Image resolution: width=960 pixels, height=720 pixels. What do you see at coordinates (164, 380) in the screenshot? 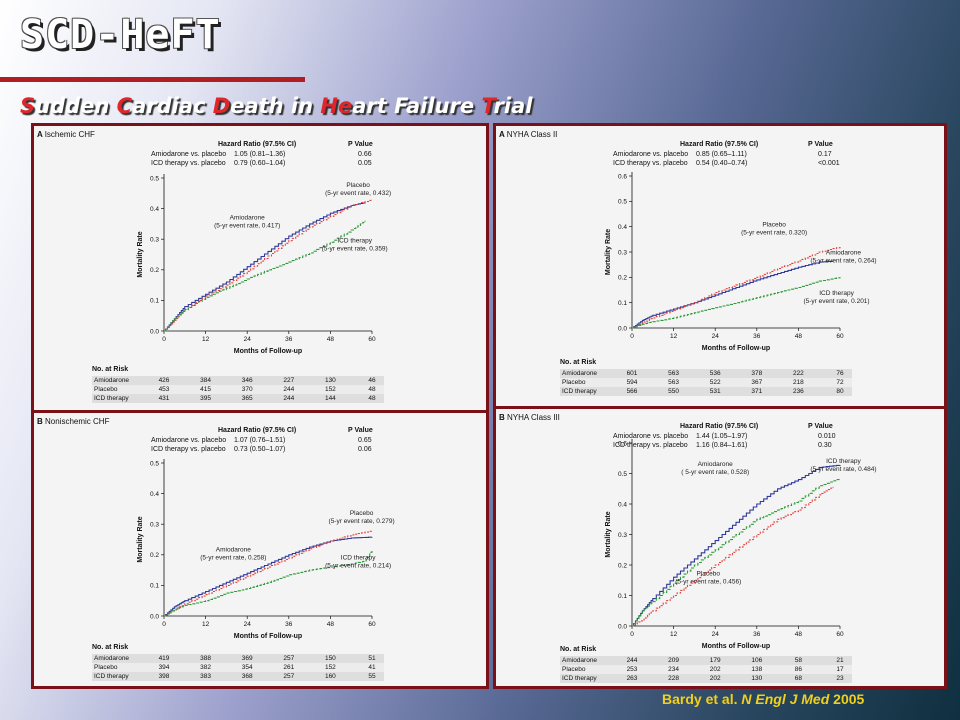
I see `risk-count: 426` at bounding box center [164, 380].